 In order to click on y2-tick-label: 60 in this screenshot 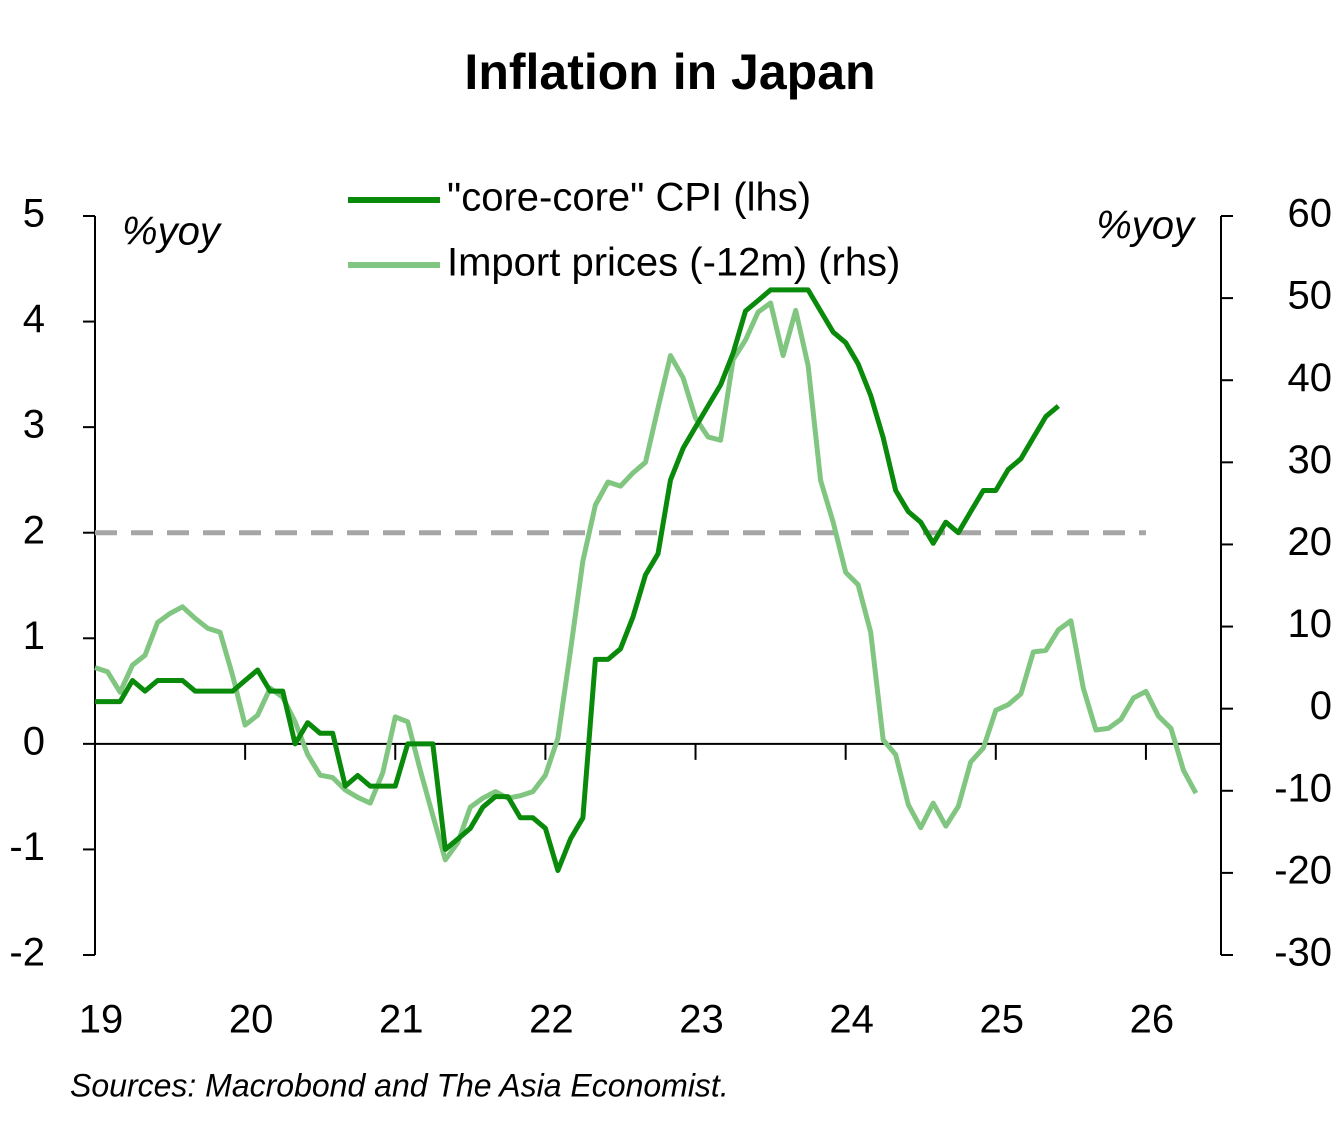, I will do `click(1310, 214)`.